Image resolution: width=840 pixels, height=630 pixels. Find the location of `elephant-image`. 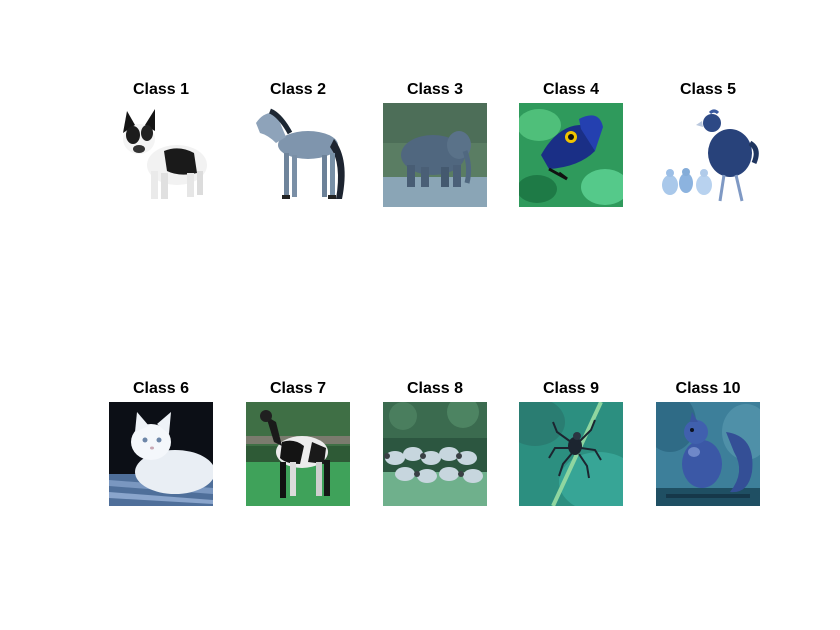

elephant-image is located at coordinates (435, 155).